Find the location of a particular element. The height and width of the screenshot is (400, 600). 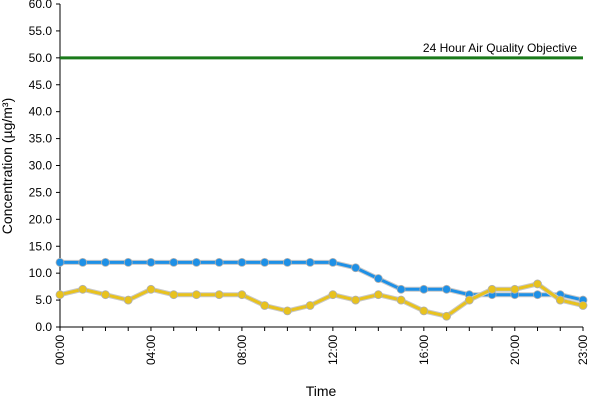

x-tick-label: 12:00 is located at coordinates (333, 350).